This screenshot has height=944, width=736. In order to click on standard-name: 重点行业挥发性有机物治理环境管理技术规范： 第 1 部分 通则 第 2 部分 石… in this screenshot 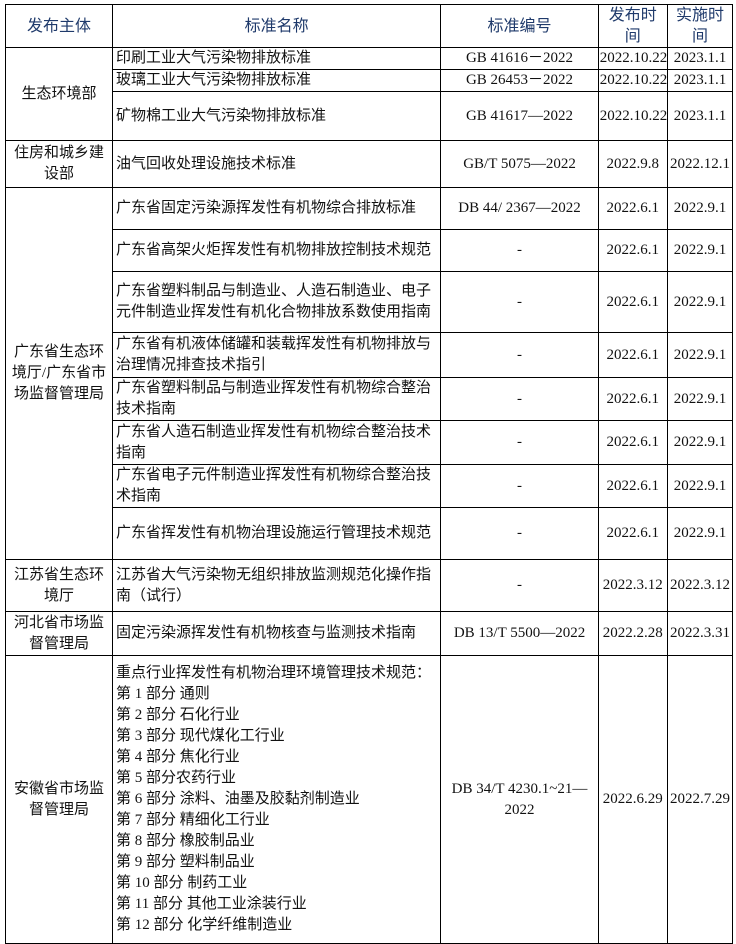, I will do `click(276, 799)`.